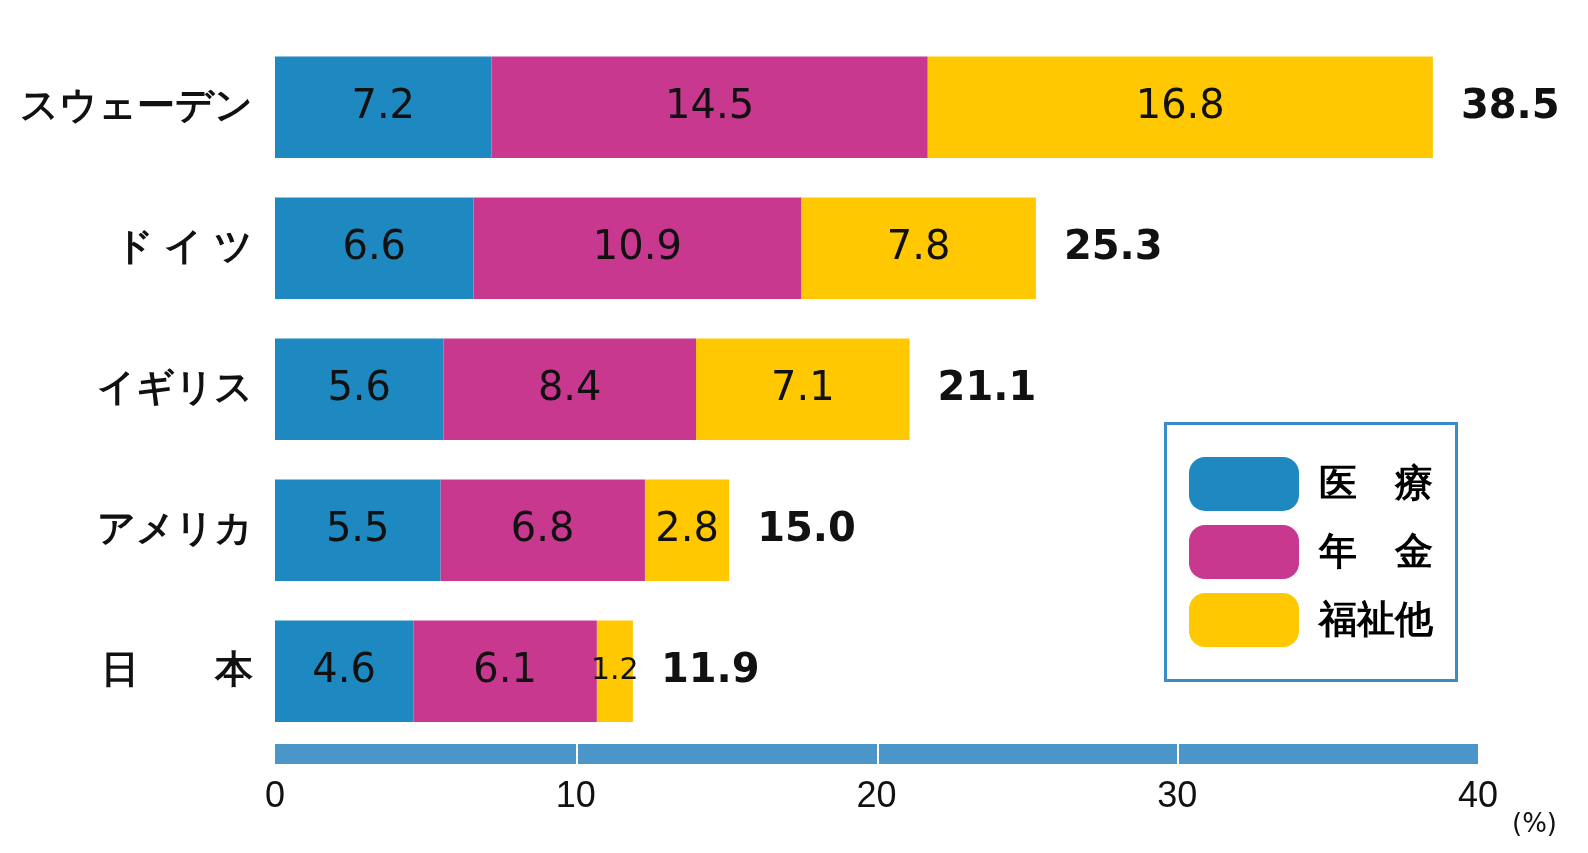  What do you see at coordinates (344, 667) in the screenshot?
I see `data-label: 4.6` at bounding box center [344, 667].